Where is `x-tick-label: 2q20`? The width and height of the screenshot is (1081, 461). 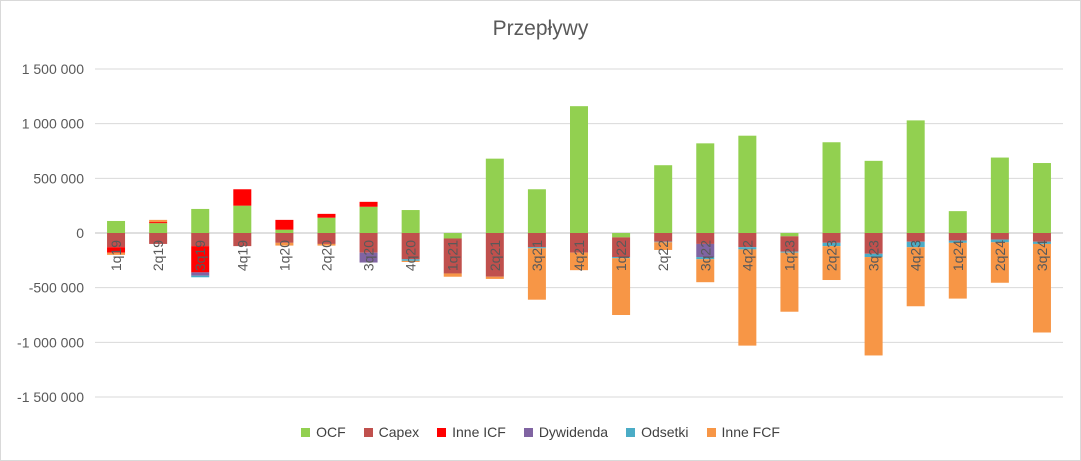
x-tick-label: 2q20 is located at coordinates (326, 255).